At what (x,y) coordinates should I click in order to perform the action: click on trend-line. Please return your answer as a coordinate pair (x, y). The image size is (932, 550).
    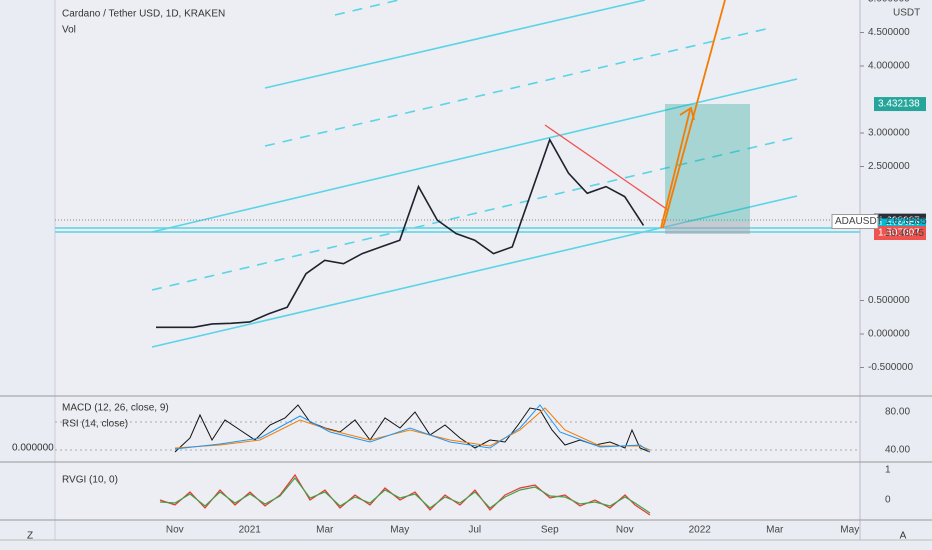
    Looking at the image, I should click on (606, 167).